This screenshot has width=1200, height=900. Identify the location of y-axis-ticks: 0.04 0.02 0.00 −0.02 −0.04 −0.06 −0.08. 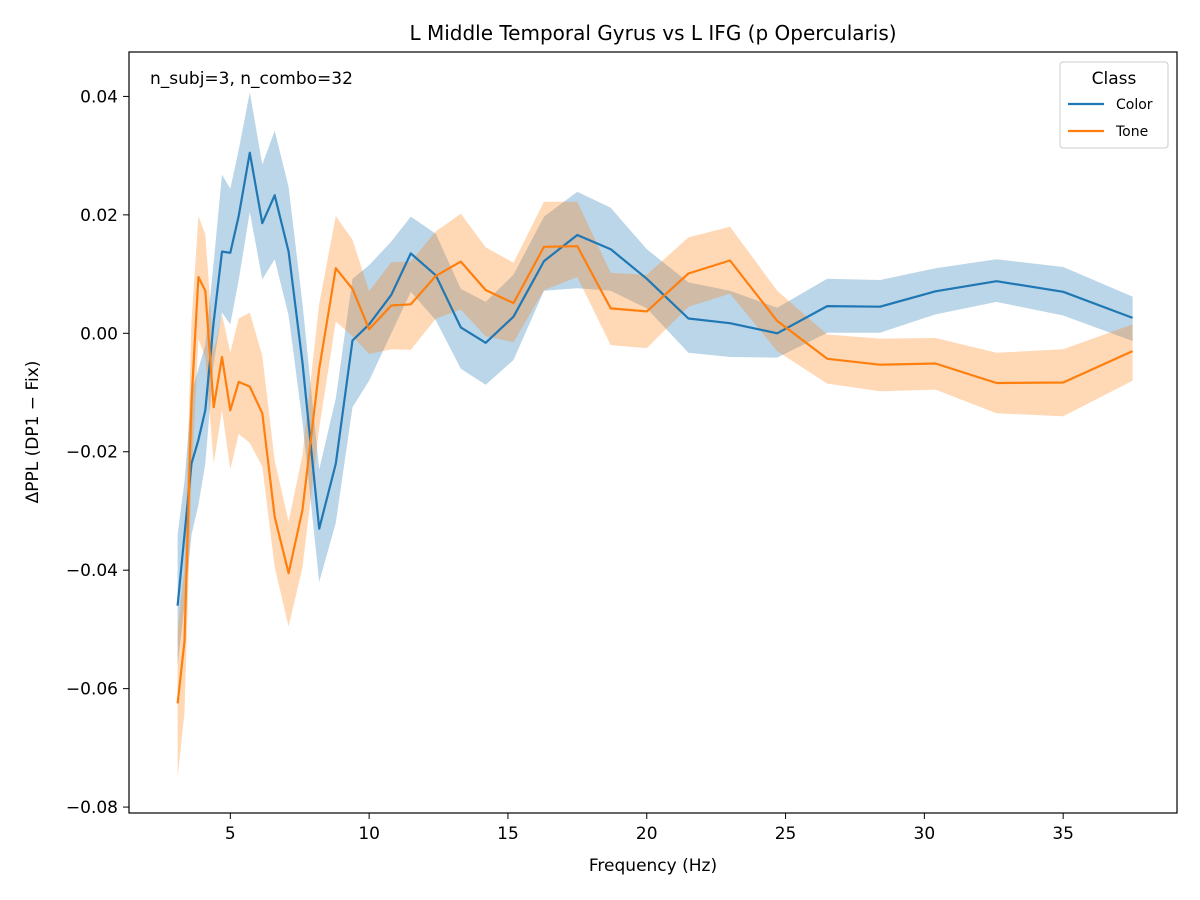
(97, 452).